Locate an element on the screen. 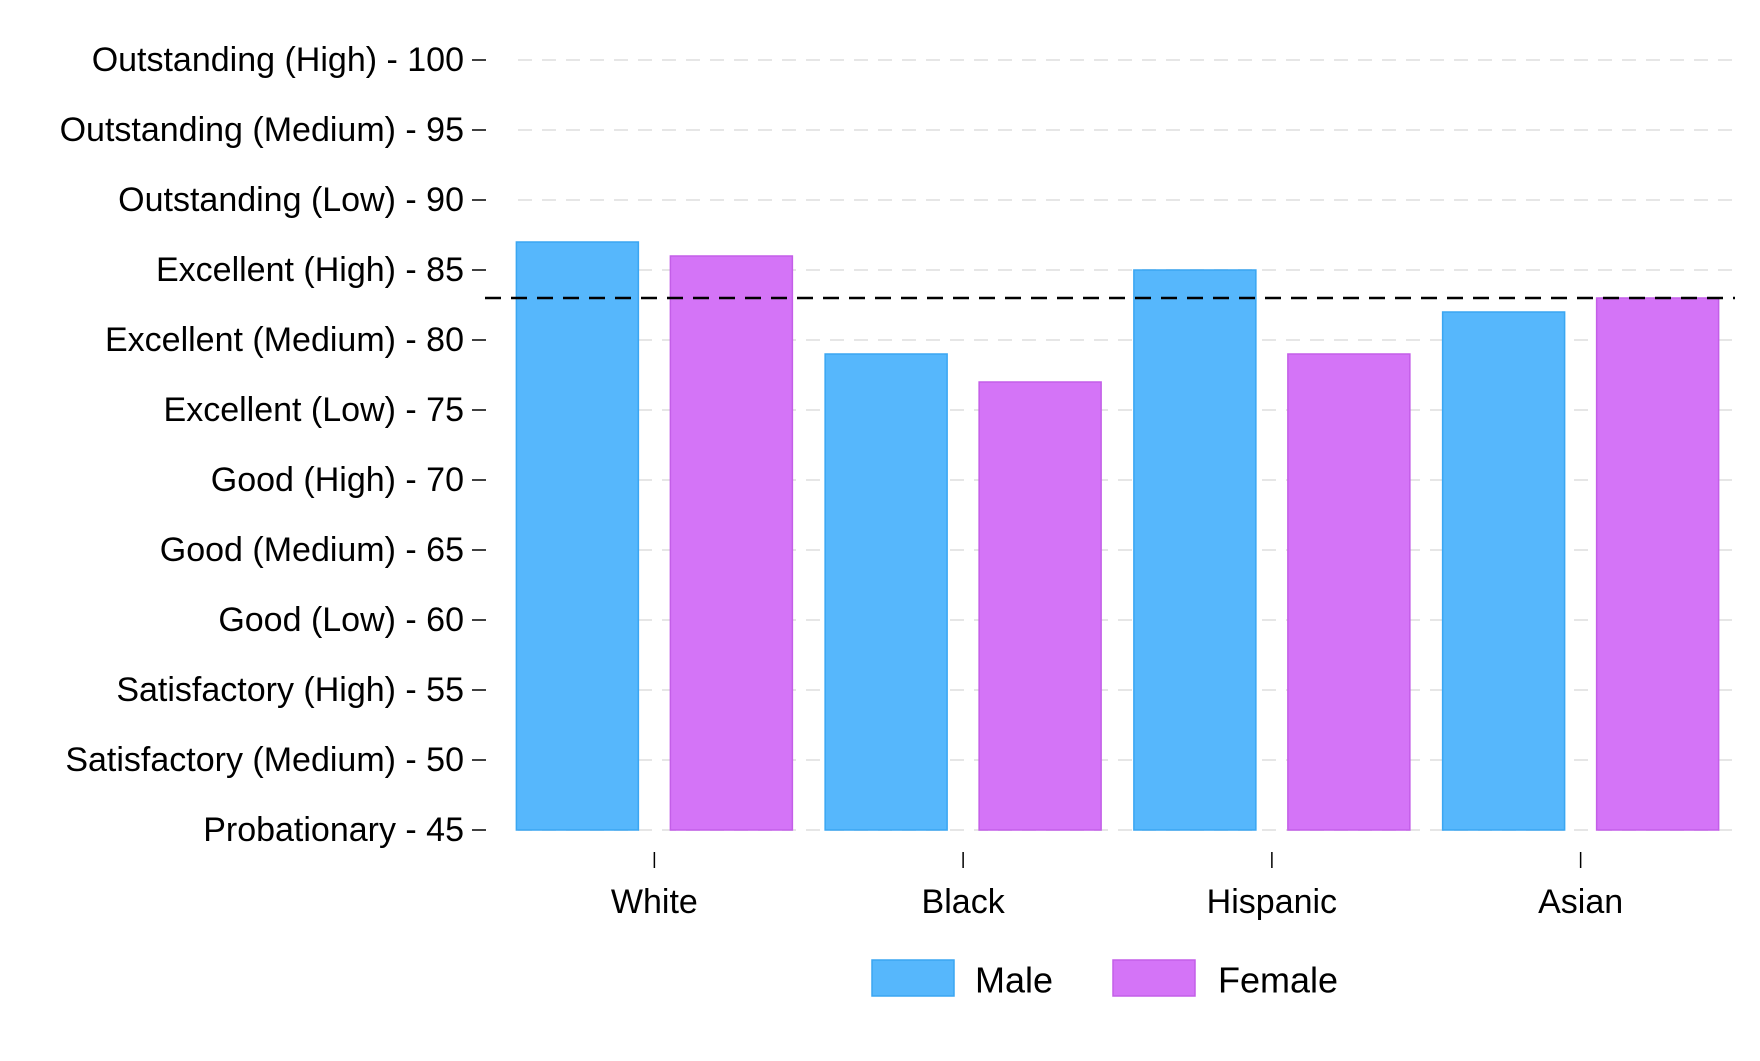  bar-male-asian is located at coordinates (1503, 571).